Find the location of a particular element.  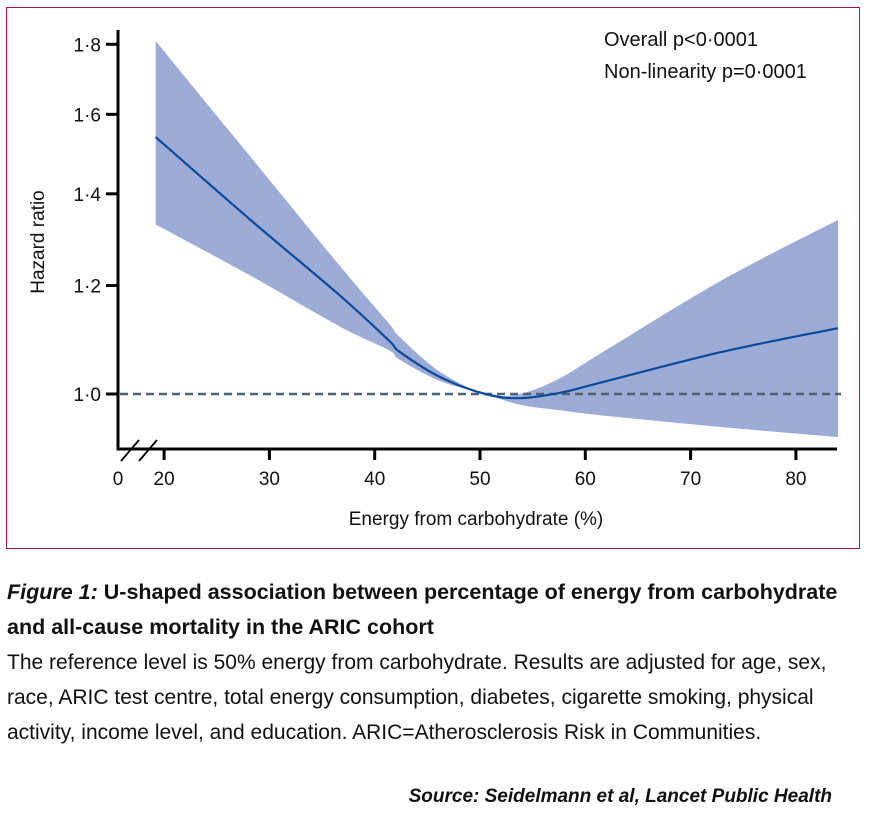

y-axis-title: Hazard ratio is located at coordinates (38, 242).